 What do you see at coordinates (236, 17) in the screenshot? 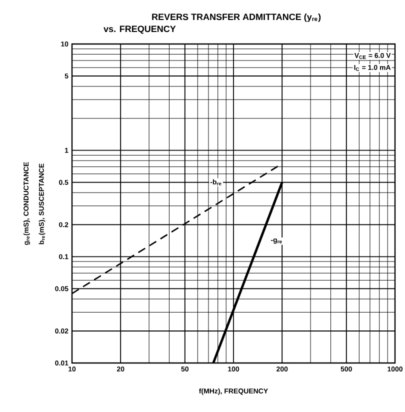
I see `chart-title: REVERS TRANSFER ADMITTANCE (y$_{re}$)` at bounding box center [236, 17].